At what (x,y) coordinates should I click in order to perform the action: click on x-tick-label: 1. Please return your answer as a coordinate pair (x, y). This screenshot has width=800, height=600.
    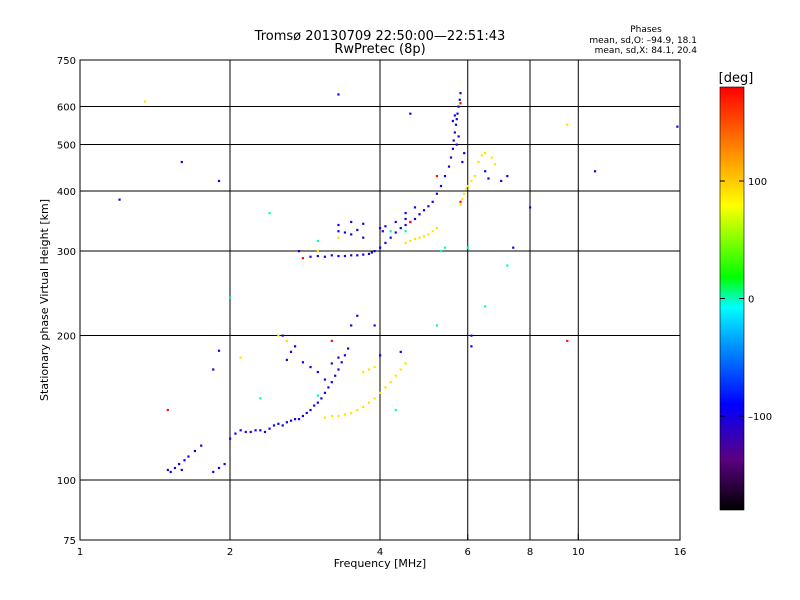
    Looking at the image, I should click on (80, 552).